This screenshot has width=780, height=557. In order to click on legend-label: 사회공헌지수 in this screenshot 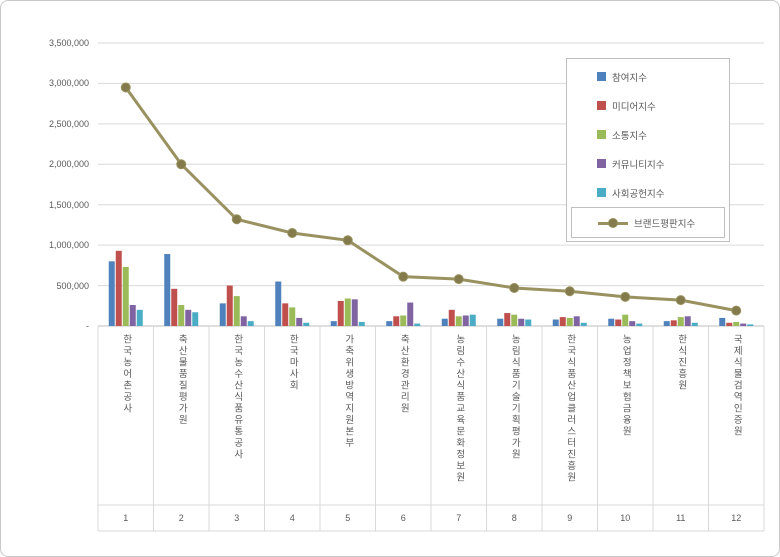, I will do `click(638, 194)`.